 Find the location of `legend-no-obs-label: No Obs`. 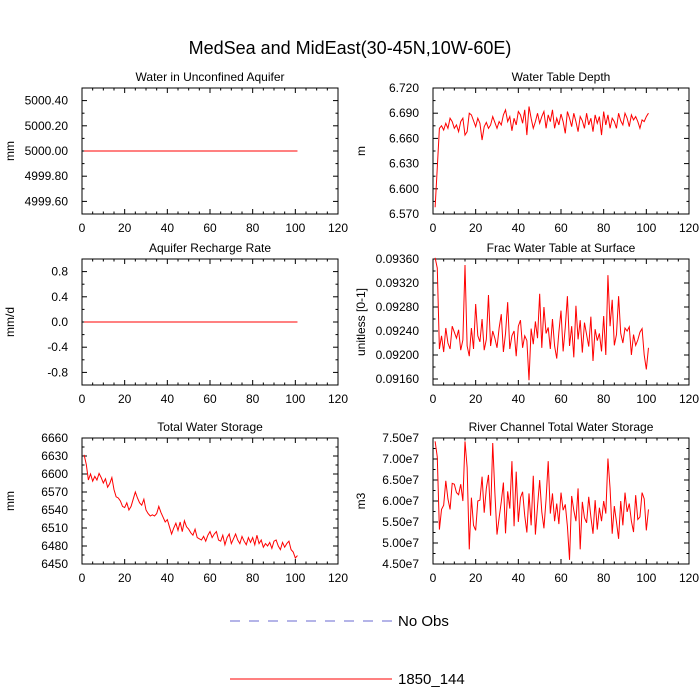

legend-no-obs-label: No Obs is located at coordinates (423, 621).